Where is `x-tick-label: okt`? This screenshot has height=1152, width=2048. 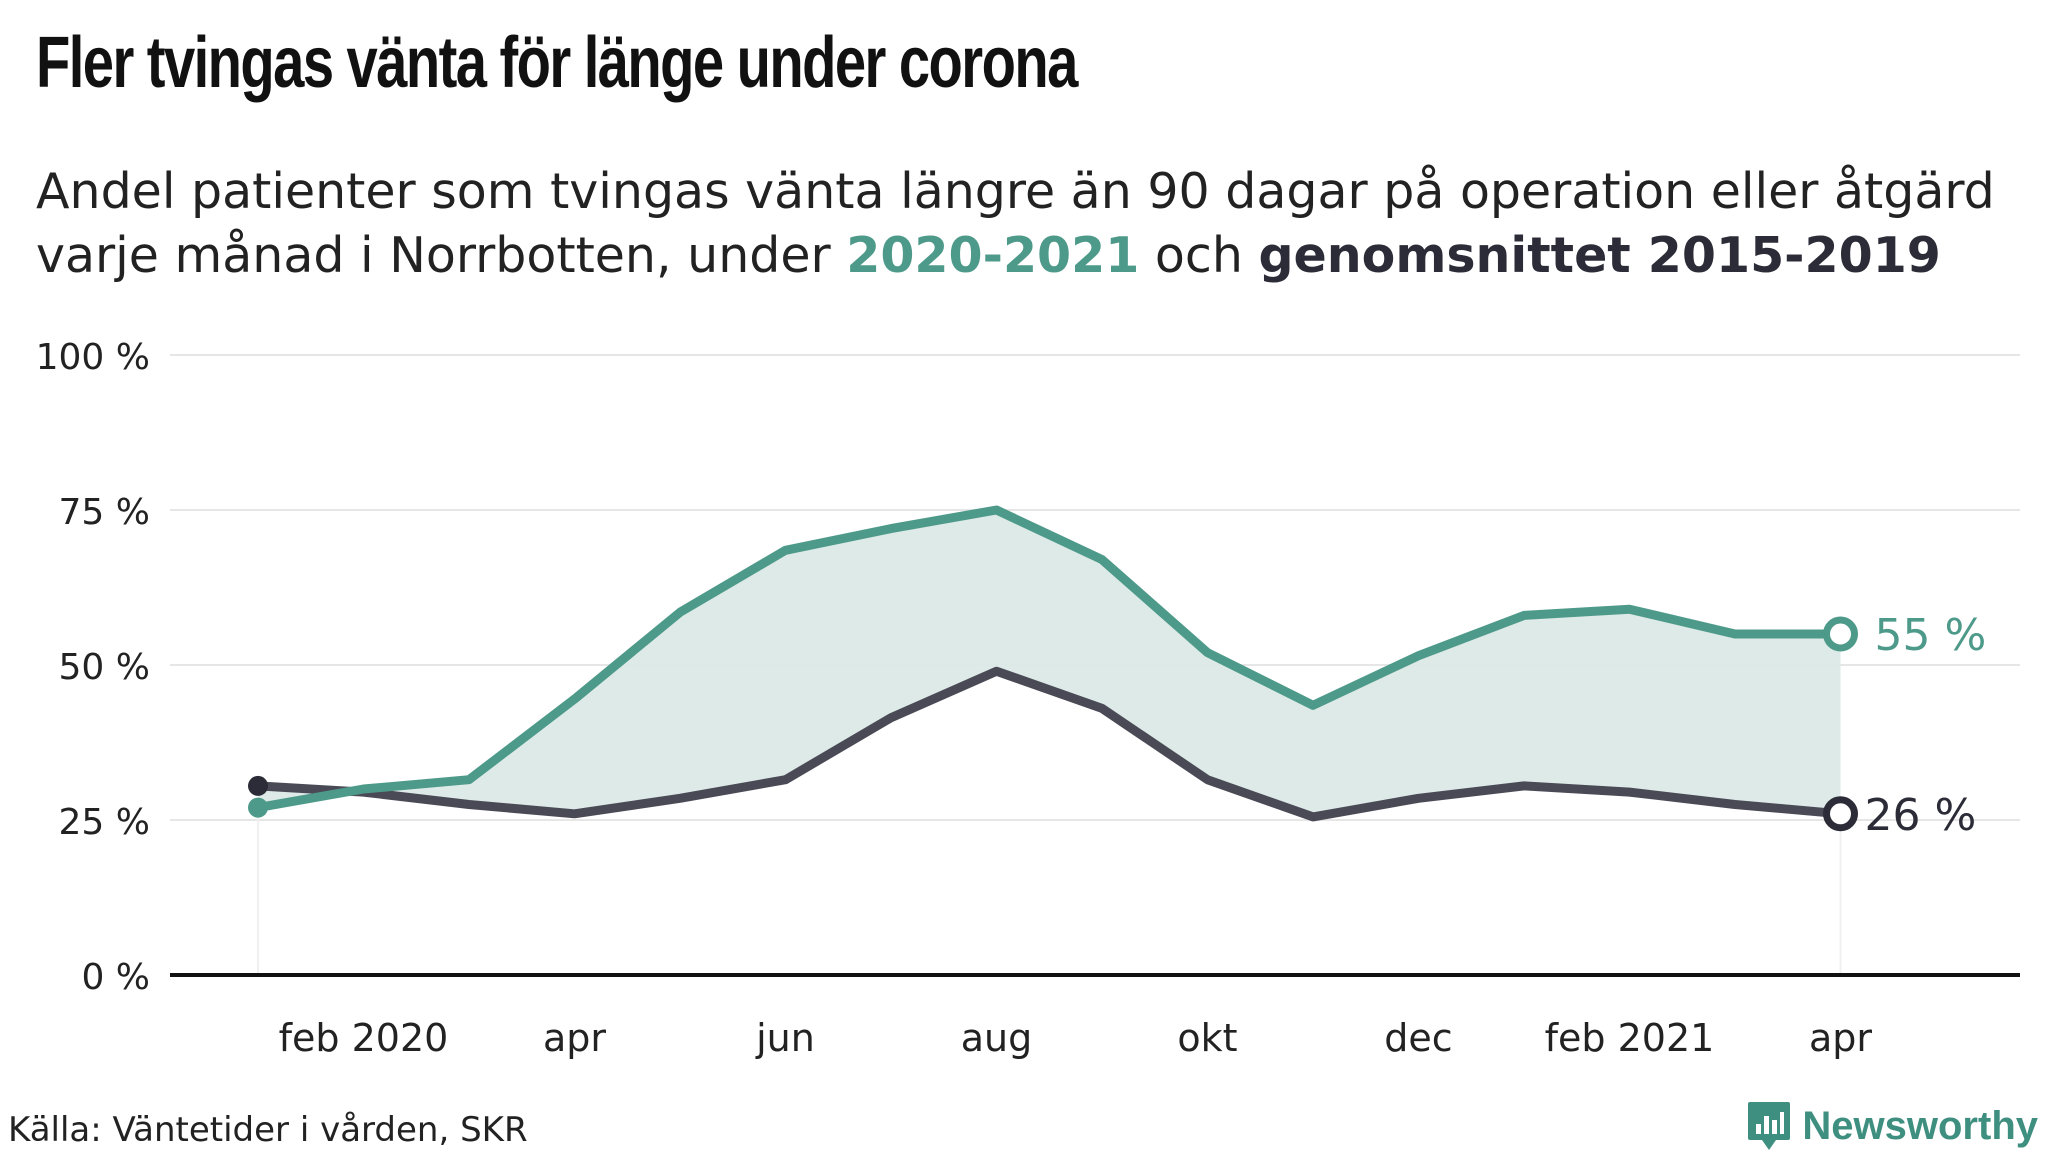
x-tick-label: okt is located at coordinates (1207, 1038).